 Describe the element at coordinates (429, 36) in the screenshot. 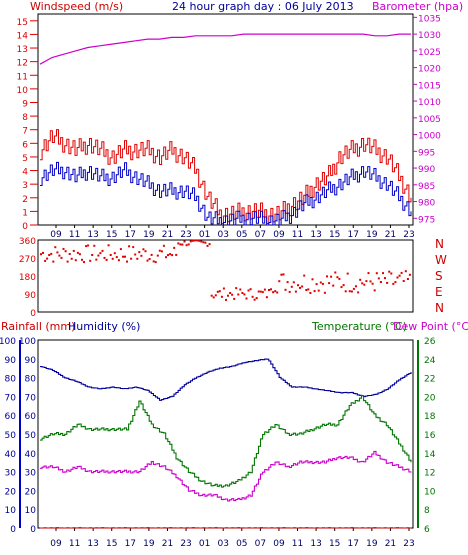

I see `barometer-y-tick-label: 1030` at that location.